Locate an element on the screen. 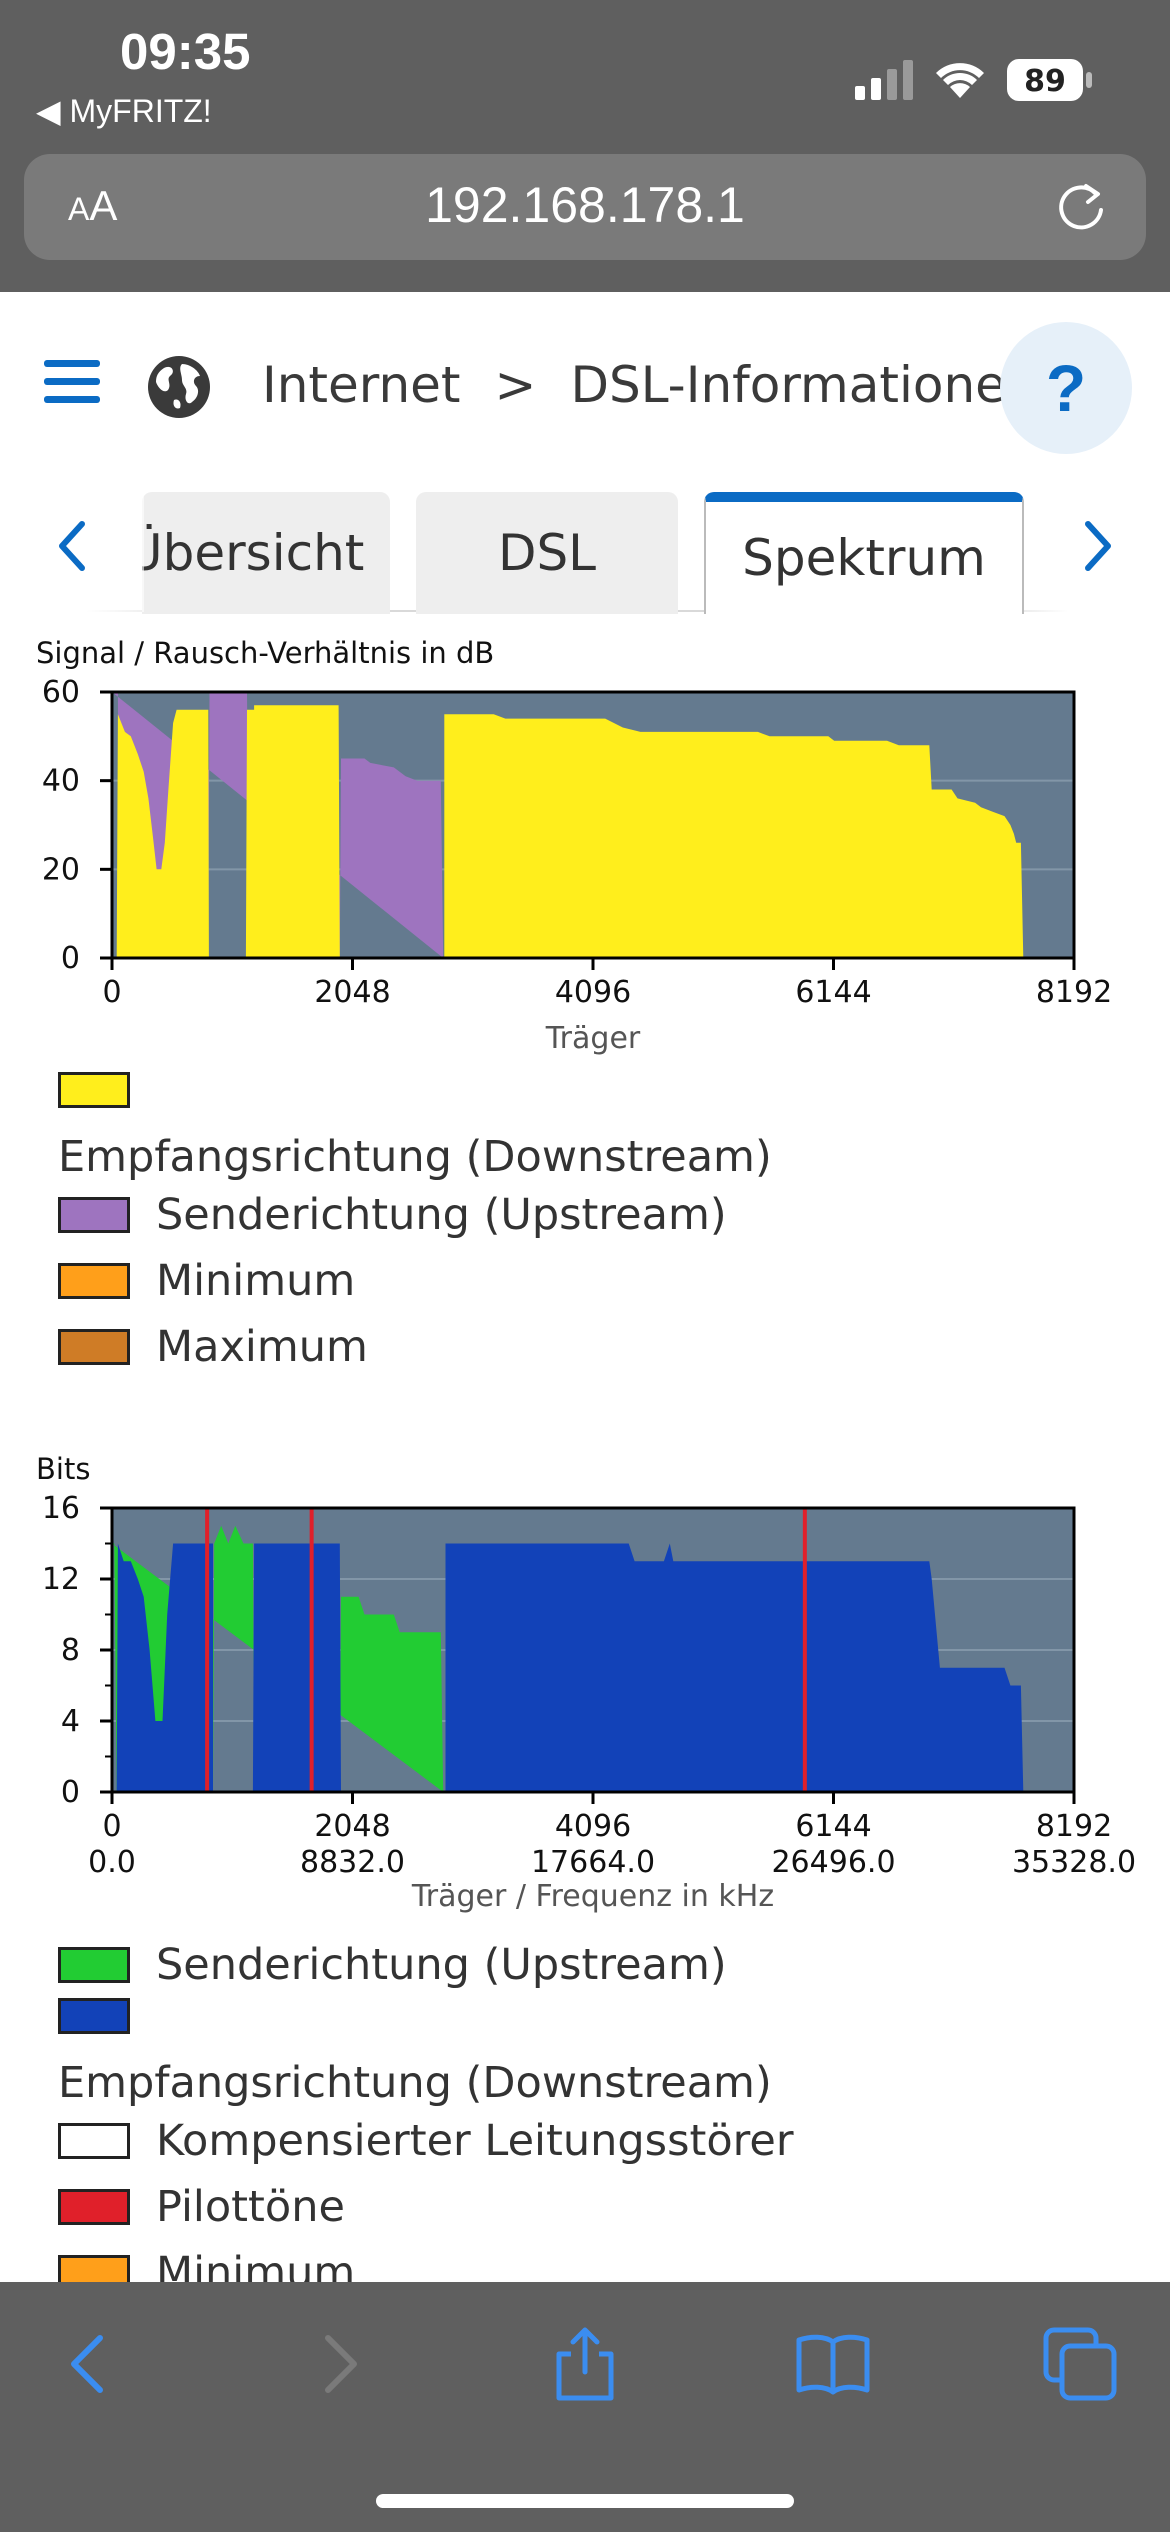 Image resolution: width=1170 pixels, height=2532 pixels. browser-top-chrome: 09:35 ◀ MyFRITZ! 89 AA 192.168.178.1 is located at coordinates (585, 146).